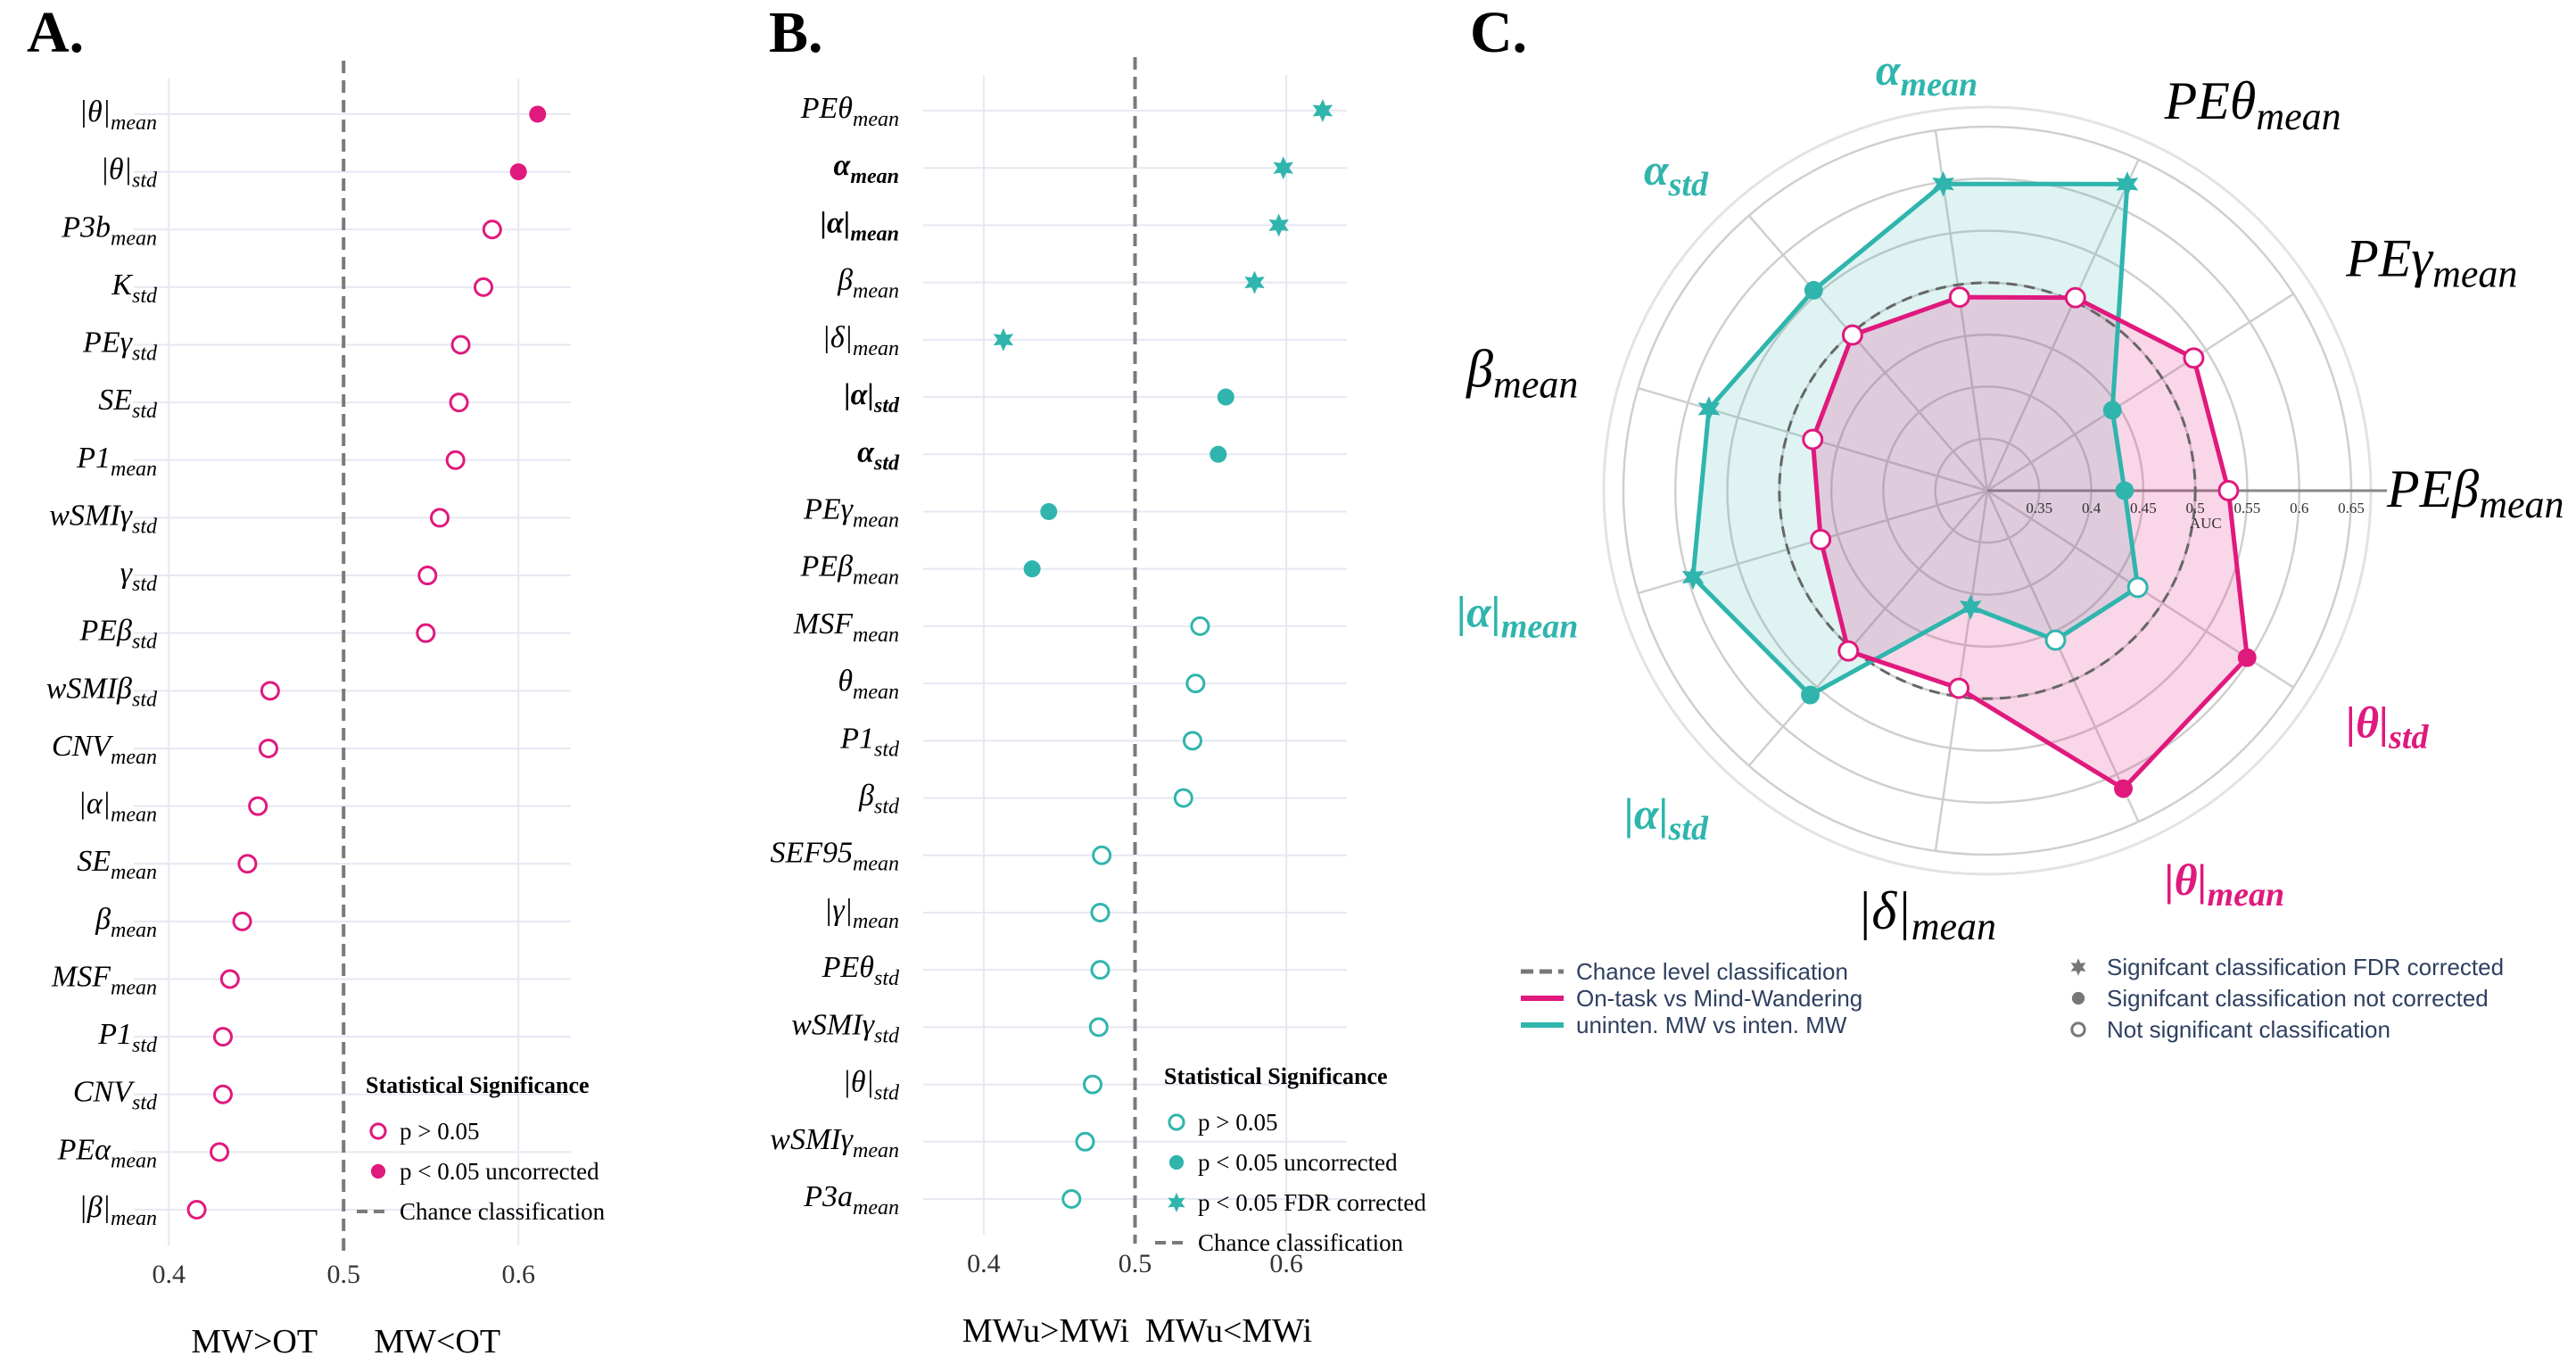  Describe the element at coordinates (1312, 1202) in the screenshot. I see `legend-label-fdr: p < 0.05 FDR corrected` at that location.